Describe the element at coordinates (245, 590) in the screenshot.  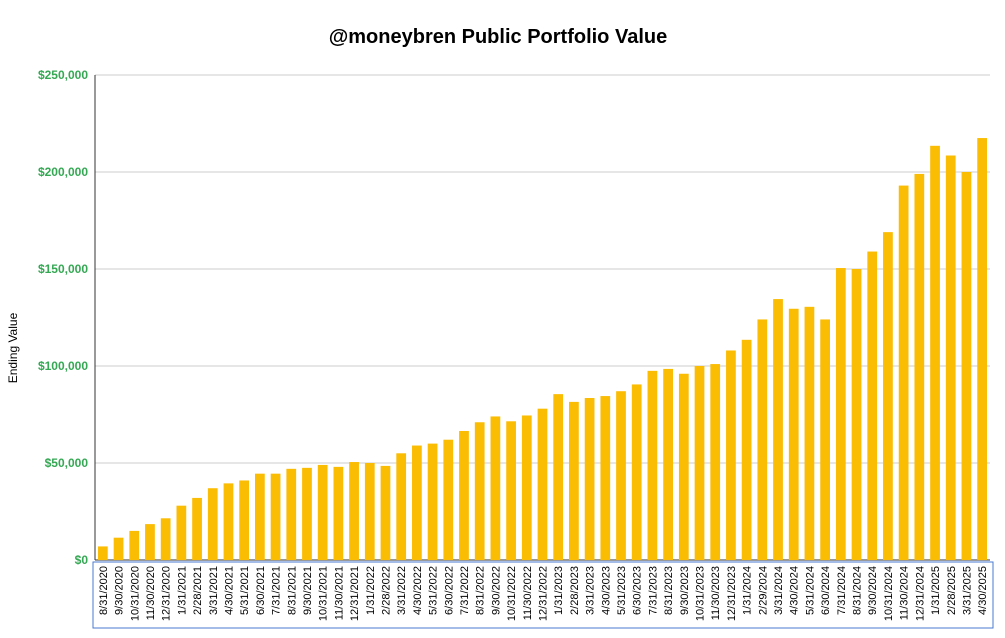
I see `x-tick-label: 5/31/2021` at that location.